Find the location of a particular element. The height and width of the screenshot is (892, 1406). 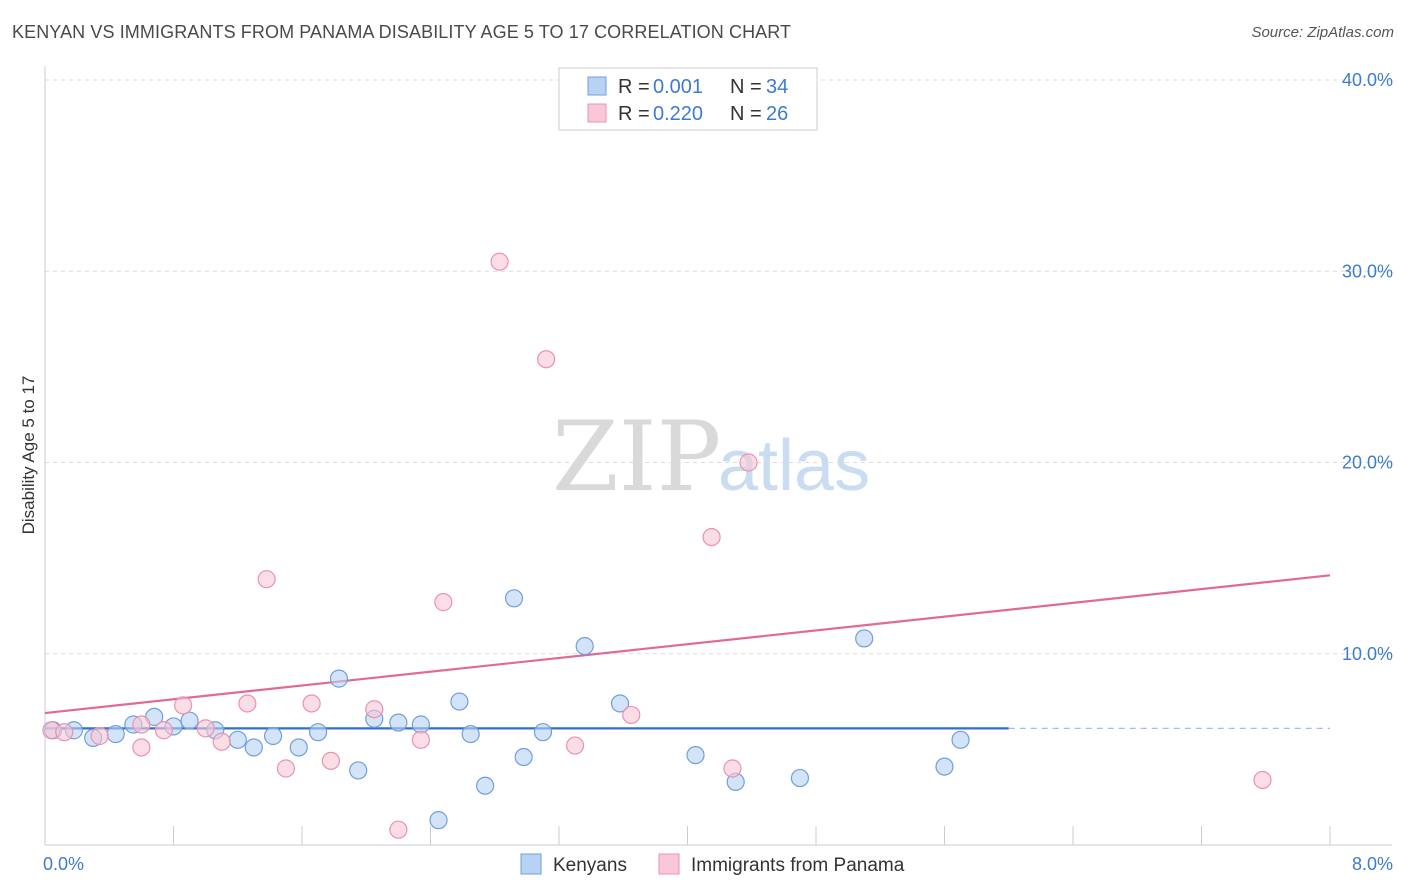

x-tick-label: 0.0% is located at coordinates (63, 864).